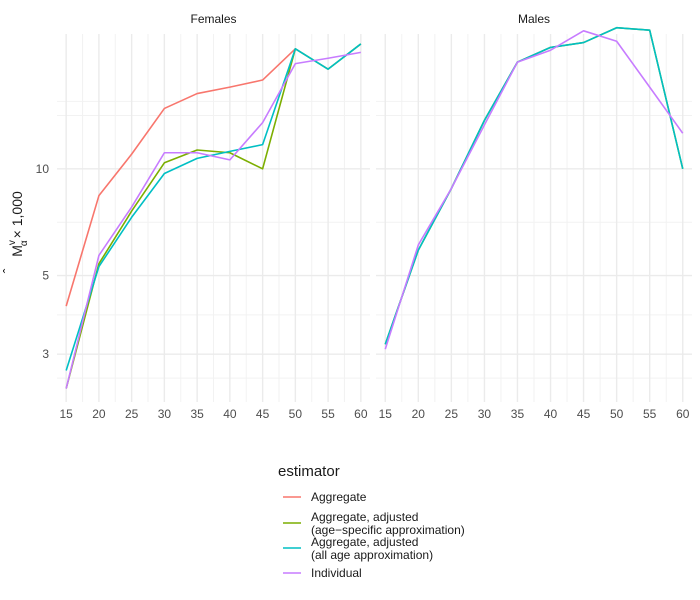 This screenshot has height=600, width=700. I want to click on series-line-agg, so click(180, 177).